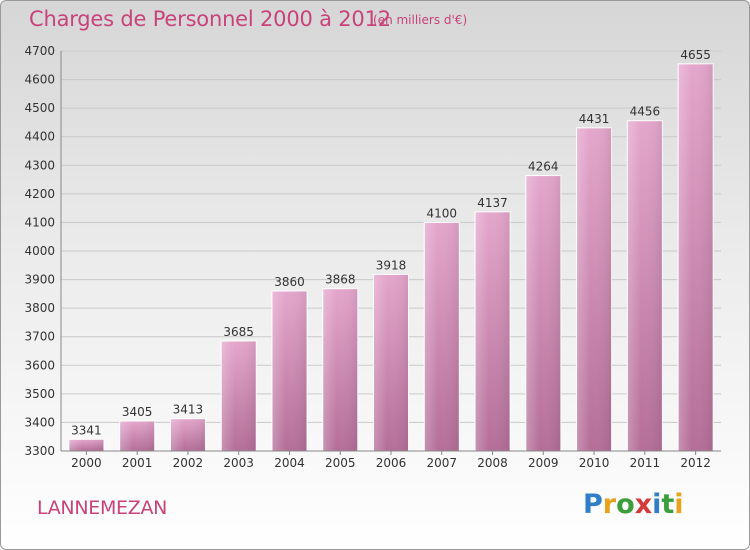 This screenshot has height=550, width=750. Describe the element at coordinates (593, 504) in the screenshot. I see `logo-letter: P` at that location.